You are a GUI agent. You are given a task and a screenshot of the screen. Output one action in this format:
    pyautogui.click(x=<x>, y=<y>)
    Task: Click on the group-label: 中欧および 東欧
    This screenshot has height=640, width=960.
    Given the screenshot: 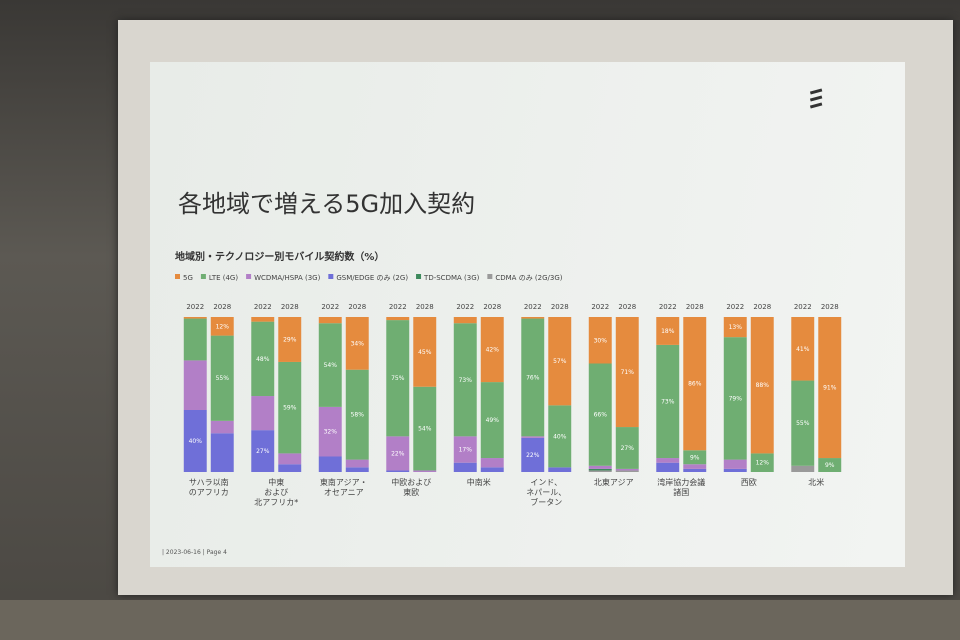 What is the action you would take?
    pyautogui.click(x=411, y=487)
    